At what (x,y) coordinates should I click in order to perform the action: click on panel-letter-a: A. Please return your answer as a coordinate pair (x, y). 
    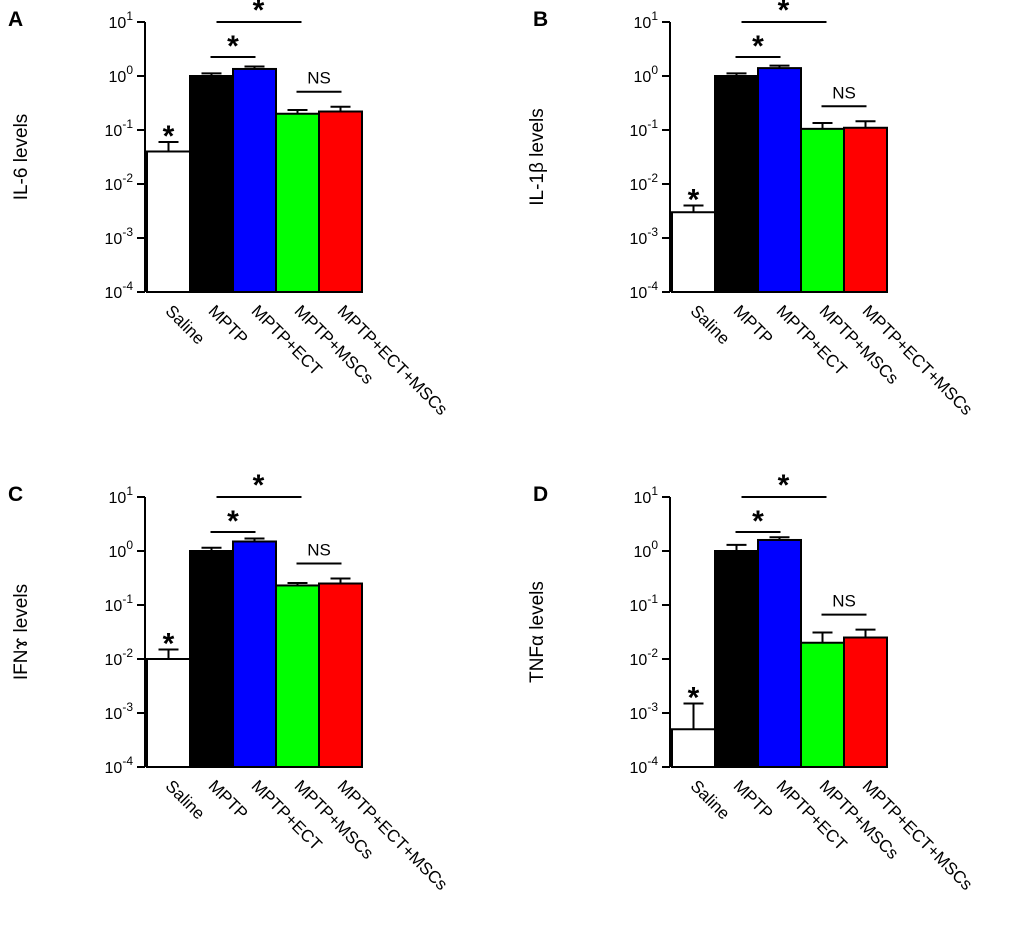
    Looking at the image, I should click on (15, 19).